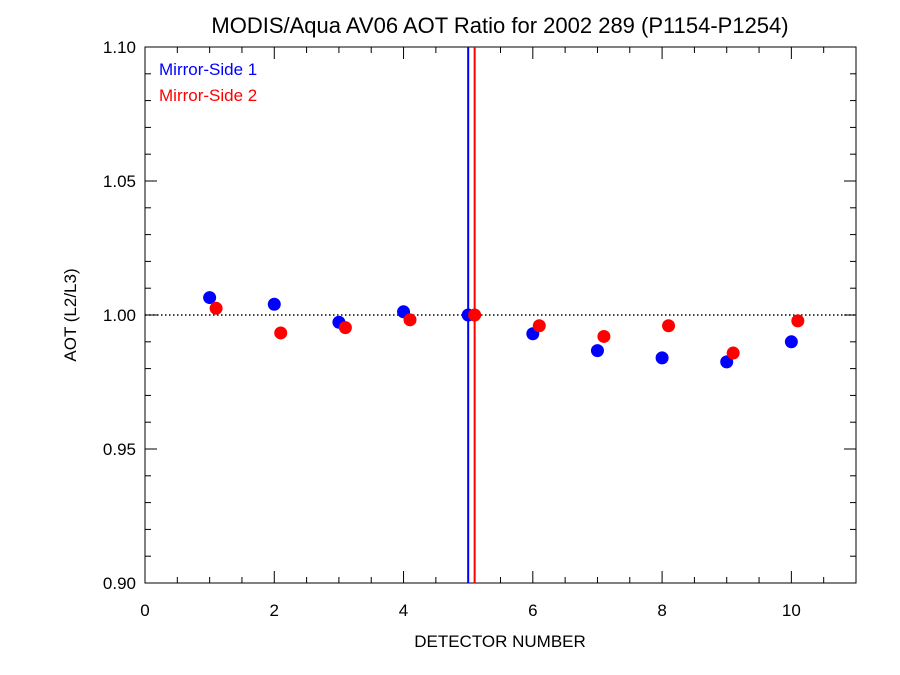  I want to click on legend: Mirror-Side 1 Mirror-Side 2, so click(208, 82).